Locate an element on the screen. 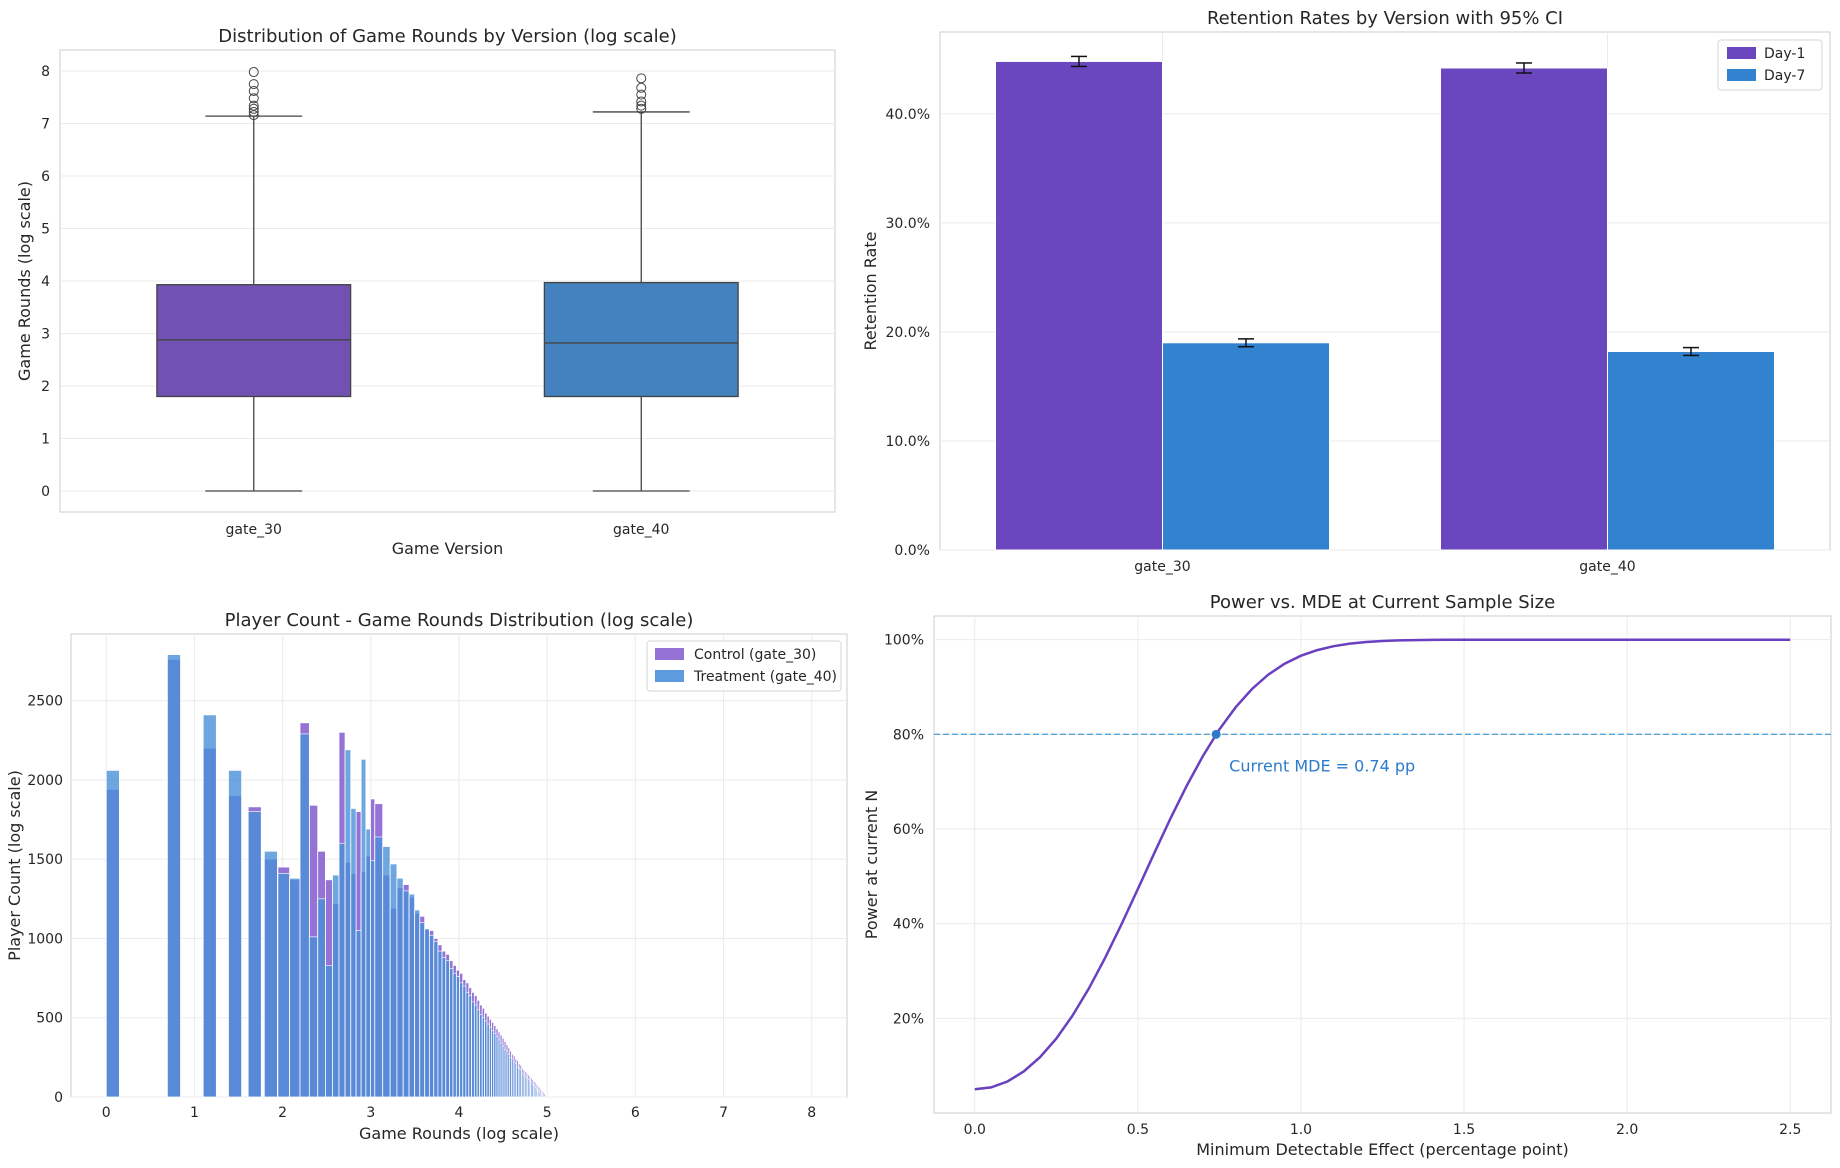  y-tick-label: 6 is located at coordinates (45, 177).